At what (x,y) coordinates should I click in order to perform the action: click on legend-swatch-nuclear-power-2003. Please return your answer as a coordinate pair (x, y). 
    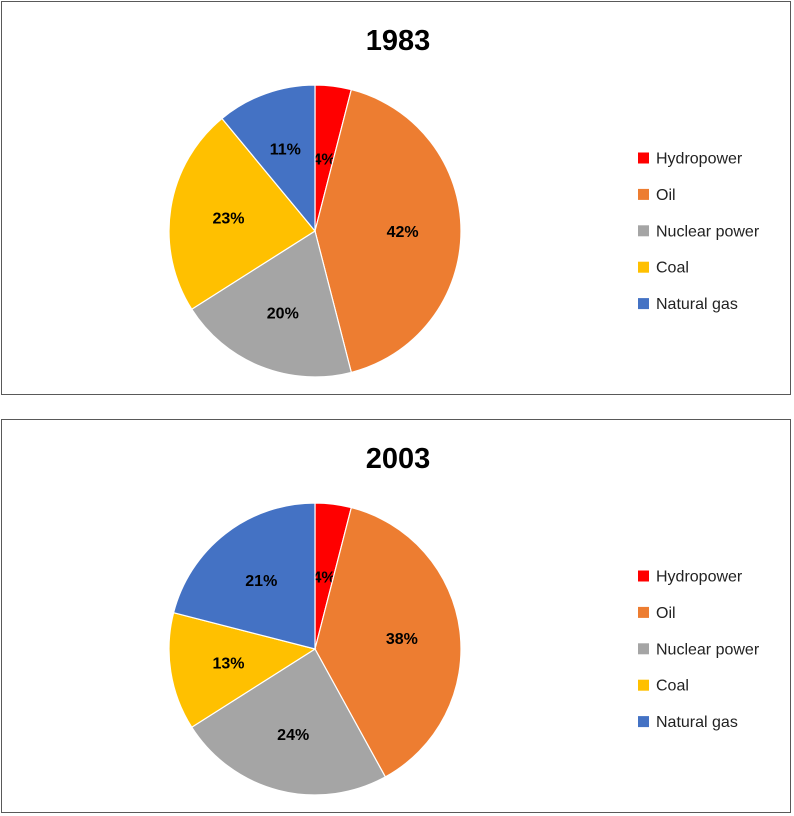
    Looking at the image, I should click on (643, 649).